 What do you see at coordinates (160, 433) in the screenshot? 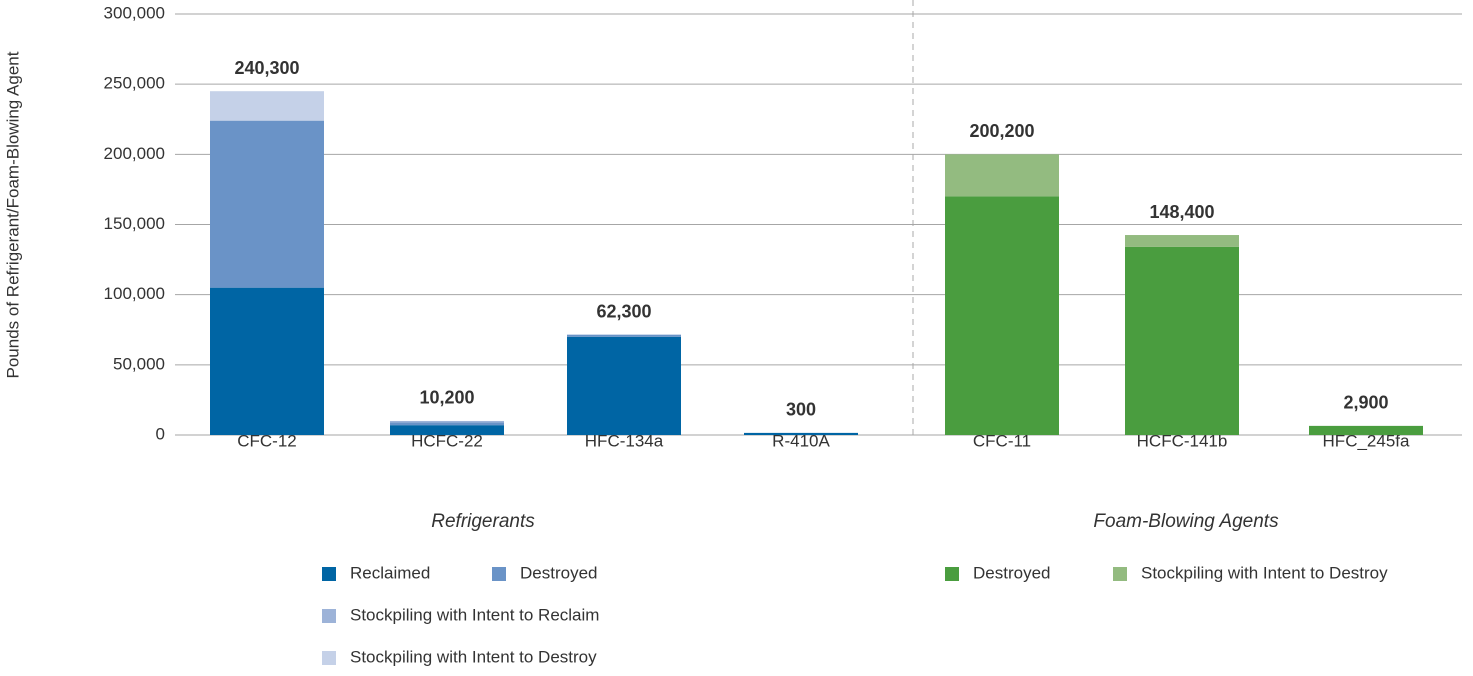
I see `y-tick-label: 0` at bounding box center [160, 433].